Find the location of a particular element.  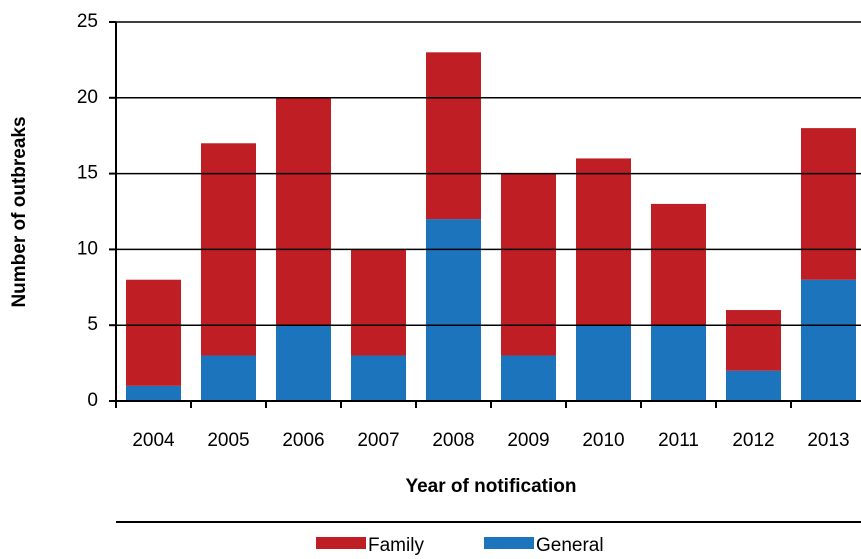

y-tick-label: 15 is located at coordinates (87, 173).